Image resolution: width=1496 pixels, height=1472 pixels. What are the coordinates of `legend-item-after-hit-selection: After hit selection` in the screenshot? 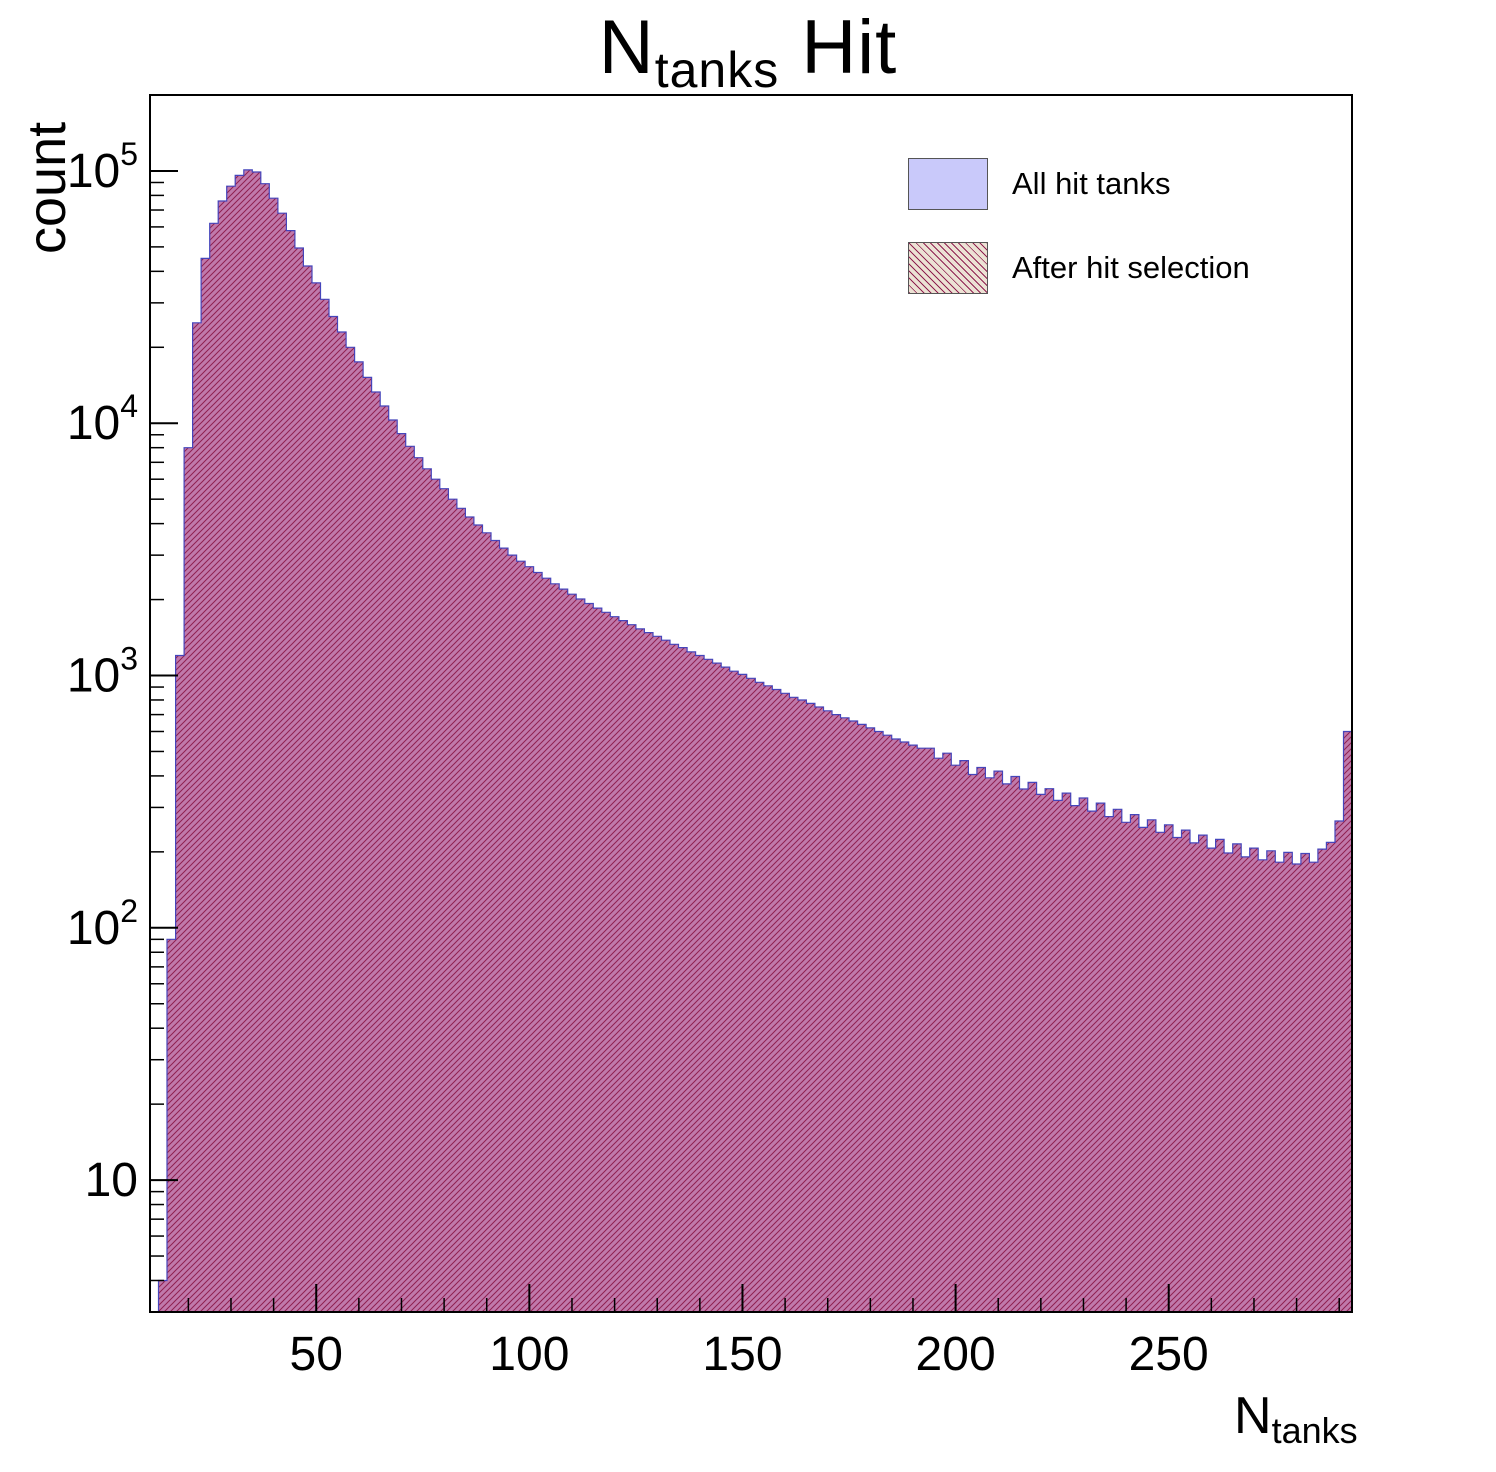 It's located at (1079, 268).